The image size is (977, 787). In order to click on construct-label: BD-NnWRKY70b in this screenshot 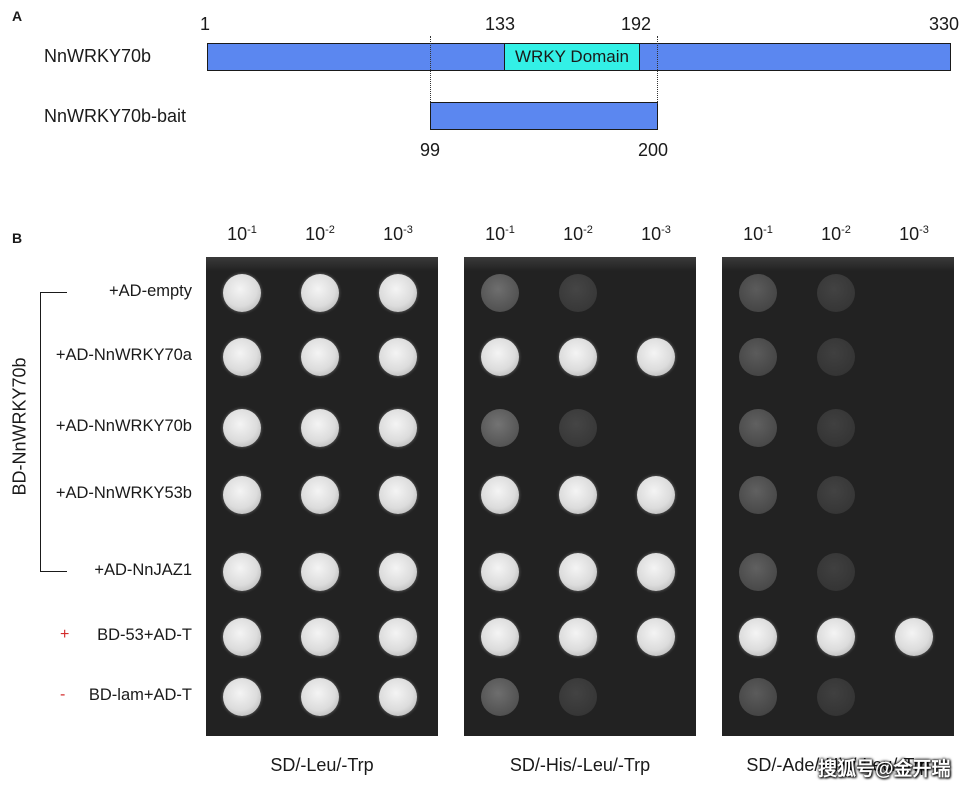, I will do `click(19, 426)`.